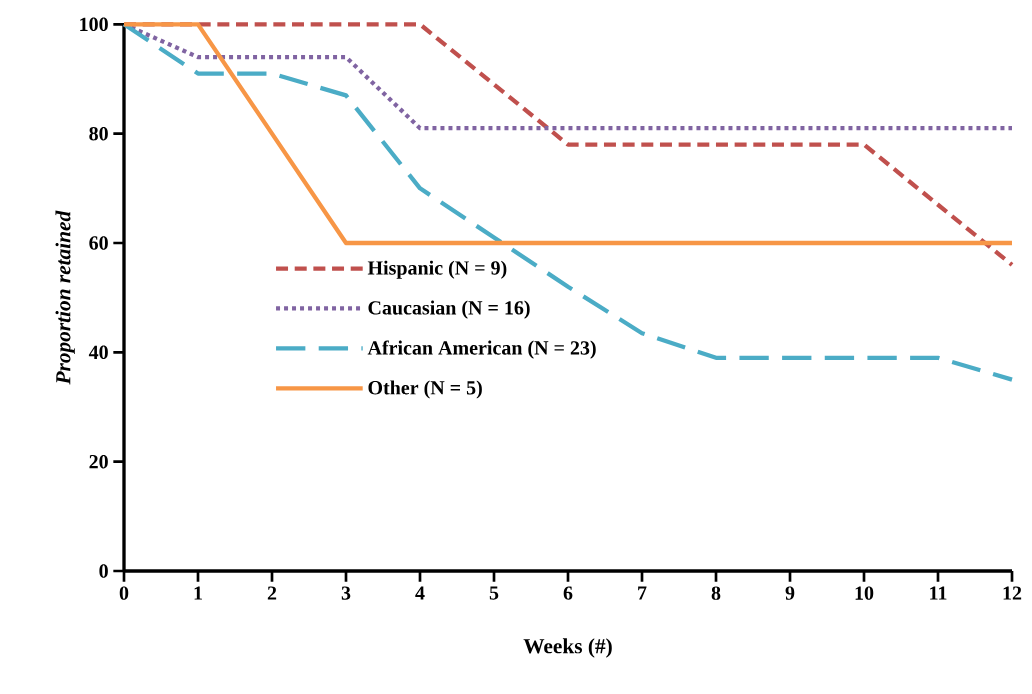 Image resolution: width=1032 pixels, height=694 pixels. Describe the element at coordinates (567, 648) in the screenshot. I see `x-axis-title: Weeks (#)` at that location.